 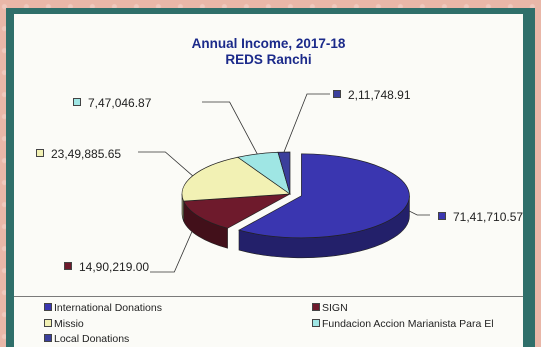 I want to click on chart-subtitle: REDS Ranchi, so click(x=268, y=59).